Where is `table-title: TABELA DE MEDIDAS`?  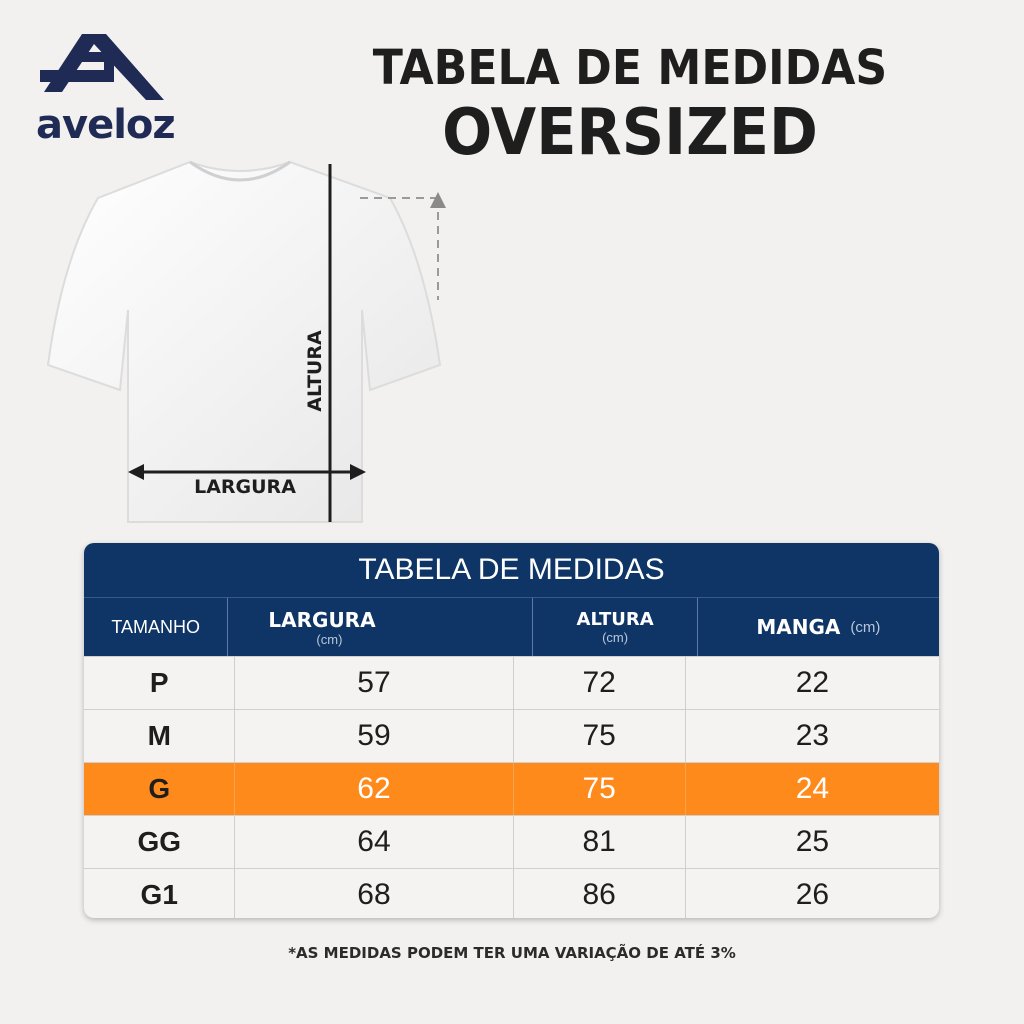
table-title: TABELA DE MEDIDAS is located at coordinates (511, 570).